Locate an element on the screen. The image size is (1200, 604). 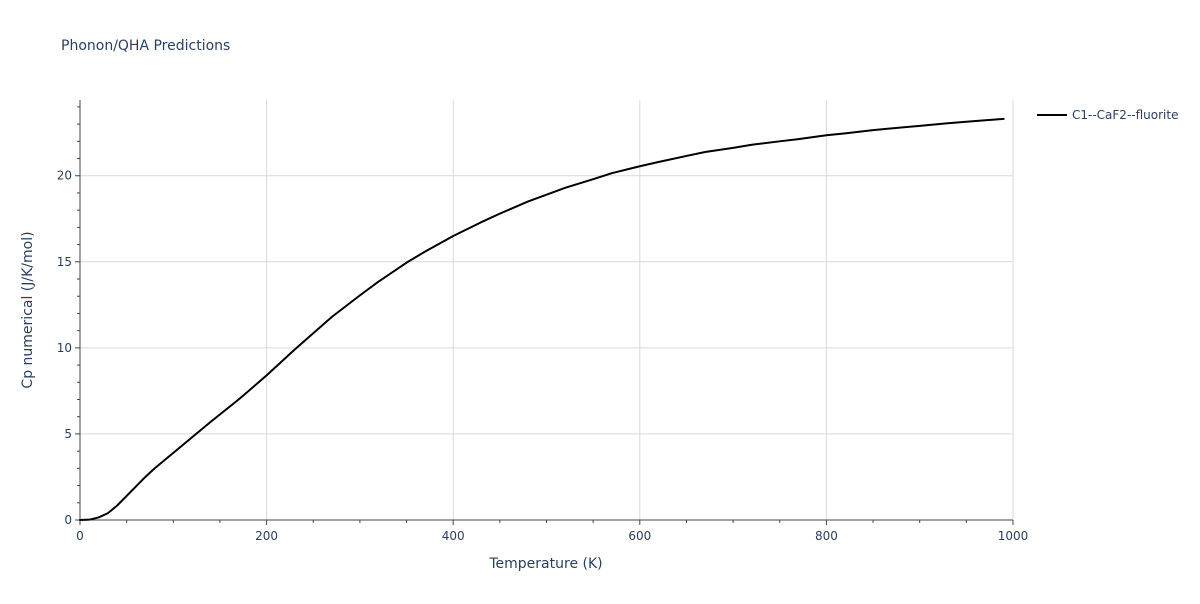
legend-item-label: C1--CaF2--fluorite is located at coordinates (1125, 115).